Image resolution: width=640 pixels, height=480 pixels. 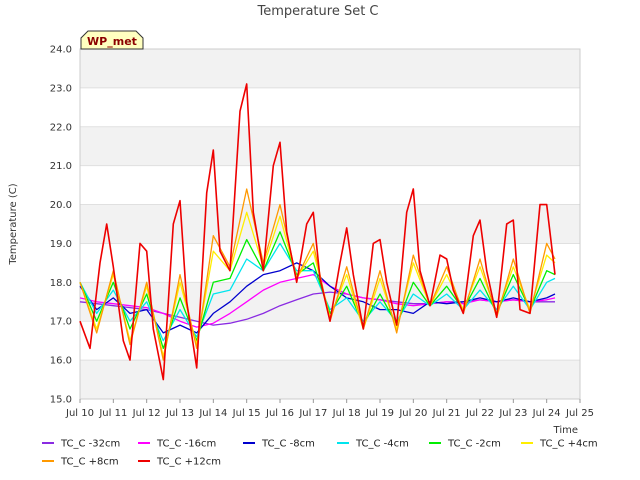 What do you see at coordinates (188, 462) in the screenshot?
I see `legend-label: TC_C +12cm` at bounding box center [188, 462].